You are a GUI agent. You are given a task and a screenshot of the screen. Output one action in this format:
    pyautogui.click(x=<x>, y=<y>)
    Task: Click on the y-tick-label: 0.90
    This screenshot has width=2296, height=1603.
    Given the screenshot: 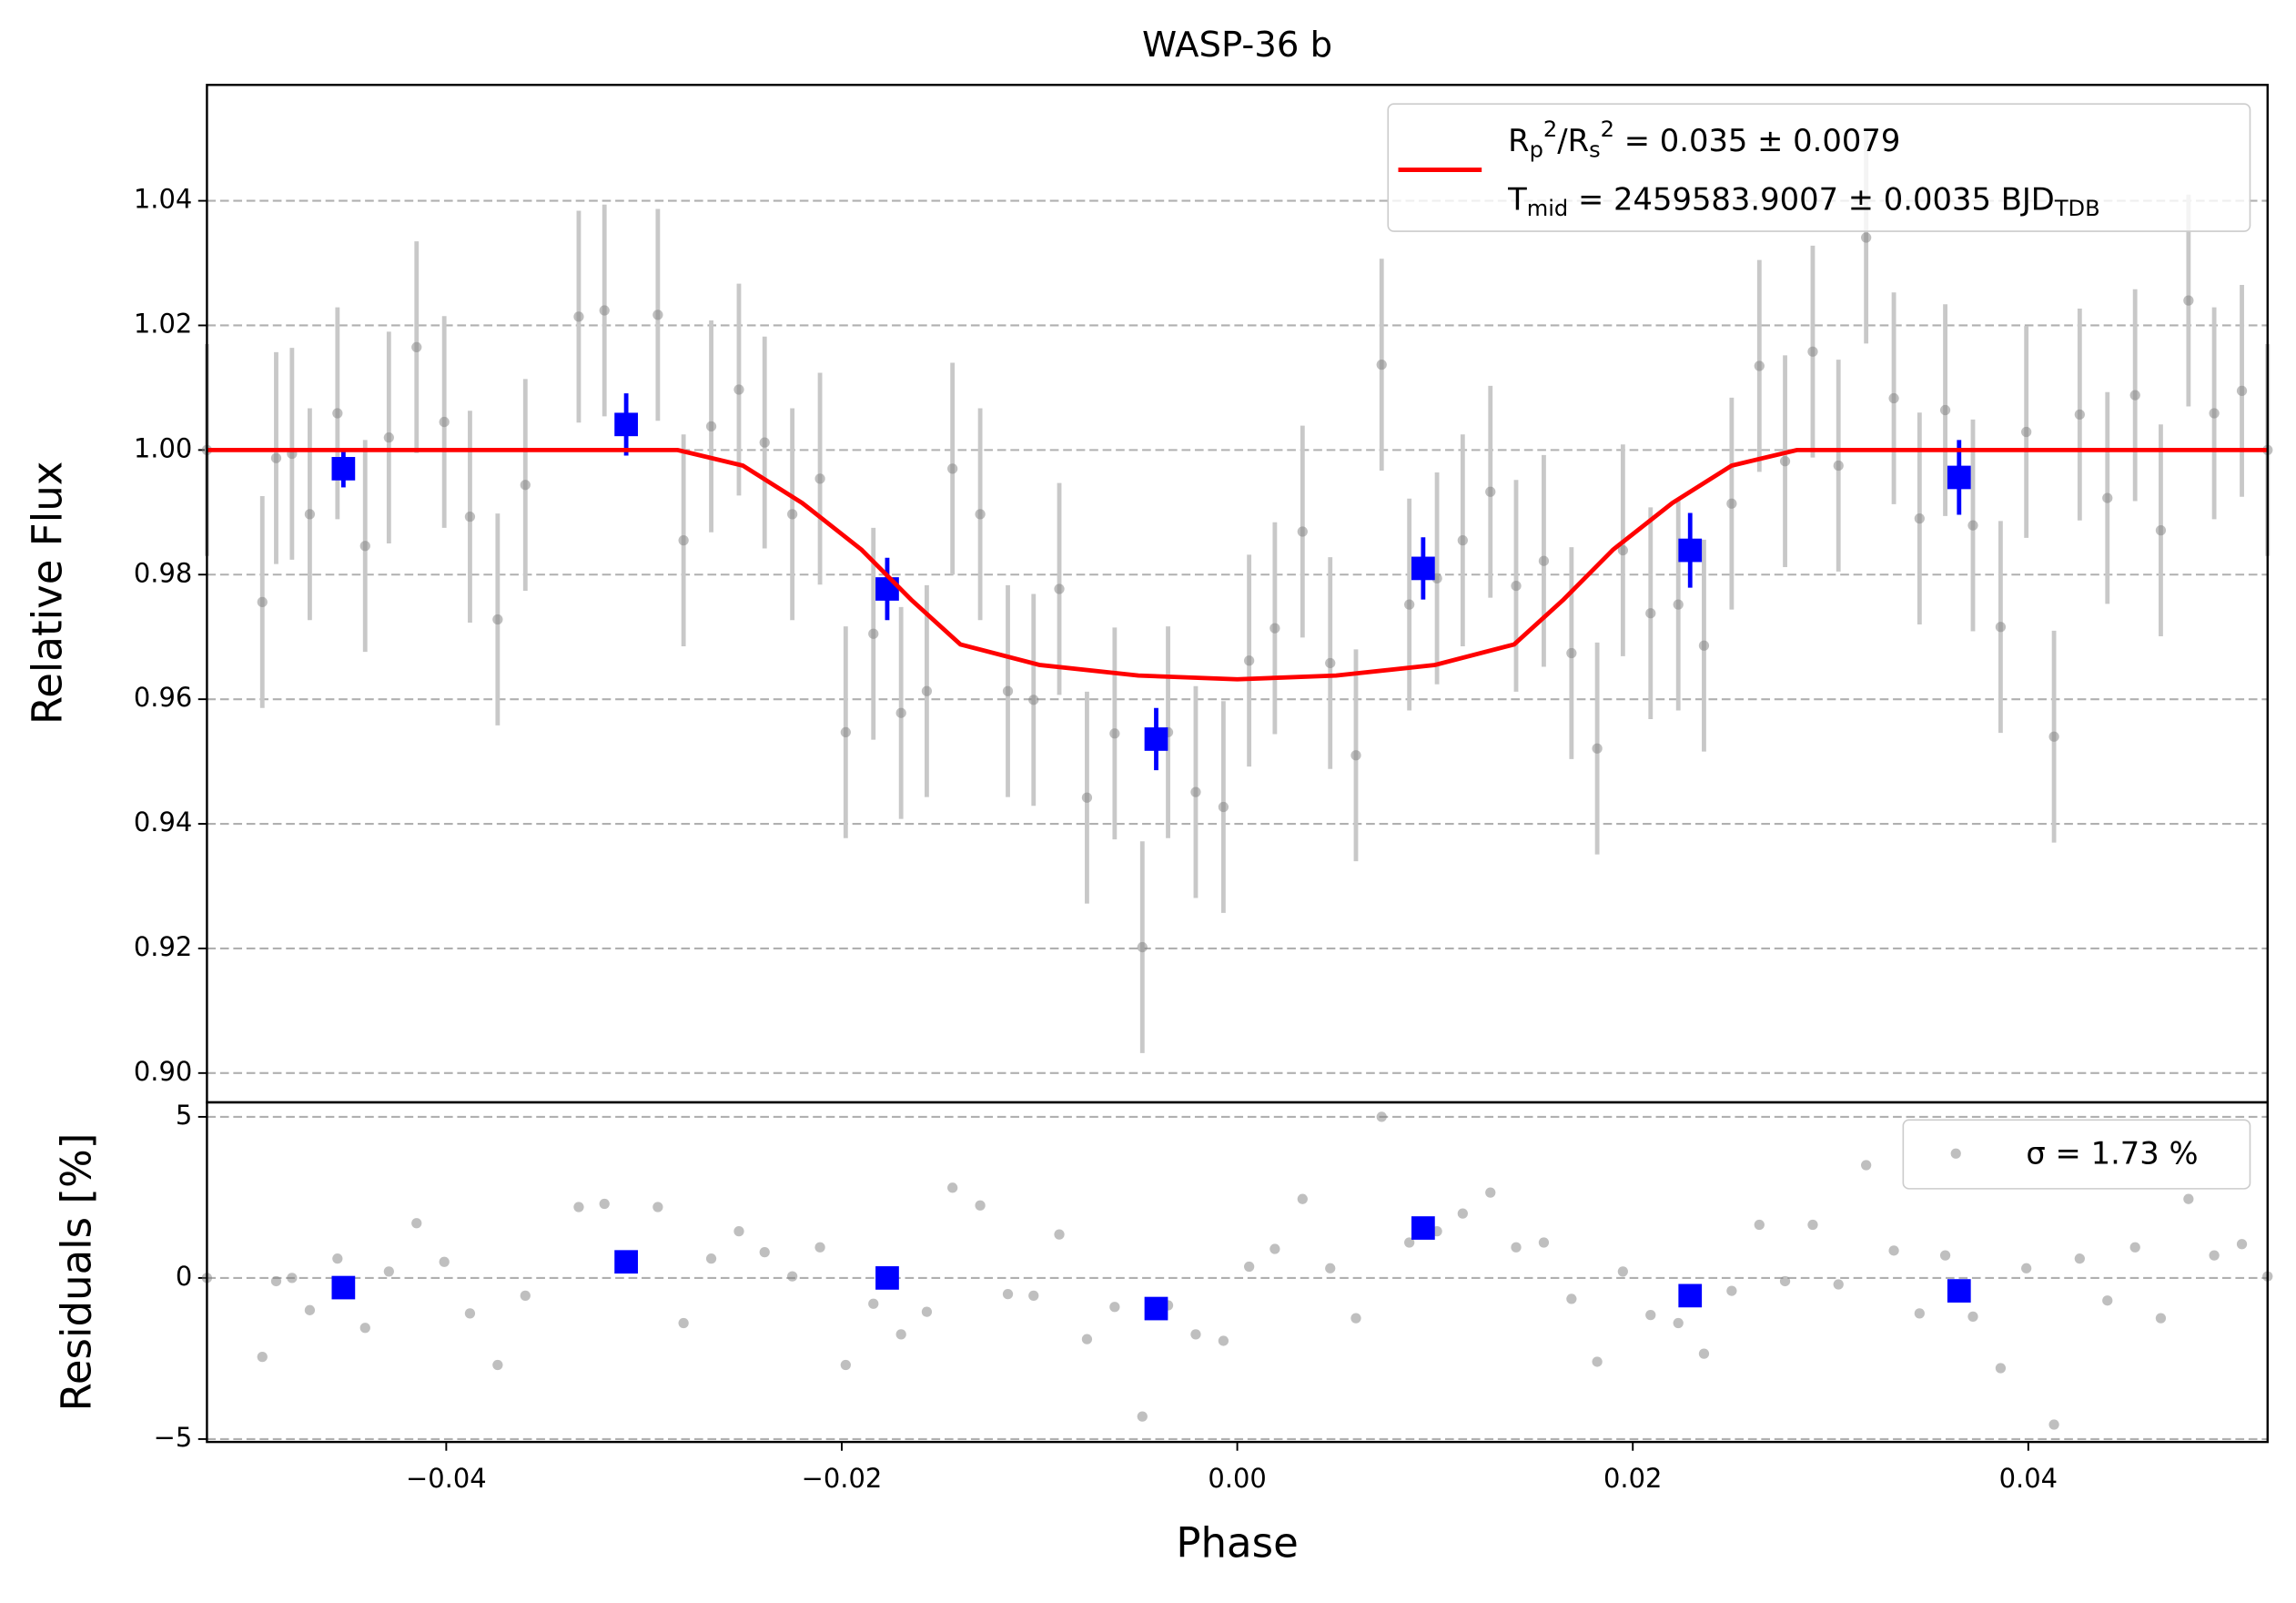 What is the action you would take?
    pyautogui.click(x=163, y=1071)
    